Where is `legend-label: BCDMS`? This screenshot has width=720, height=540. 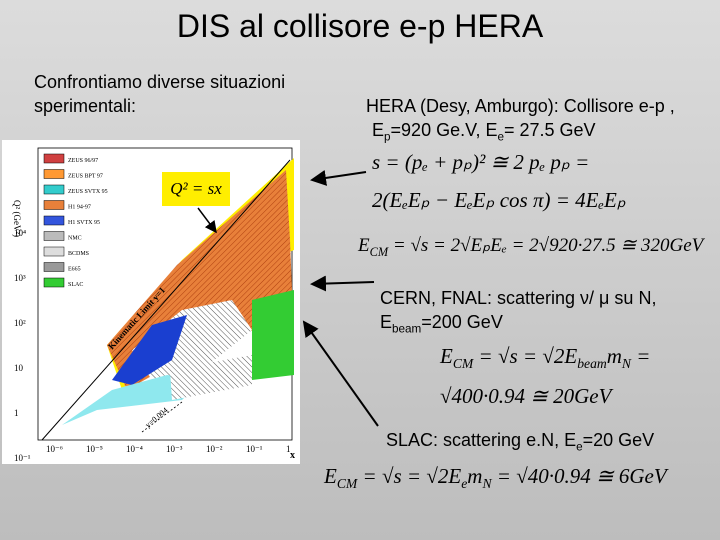
legend-label: BCDMS is located at coordinates (78, 254).